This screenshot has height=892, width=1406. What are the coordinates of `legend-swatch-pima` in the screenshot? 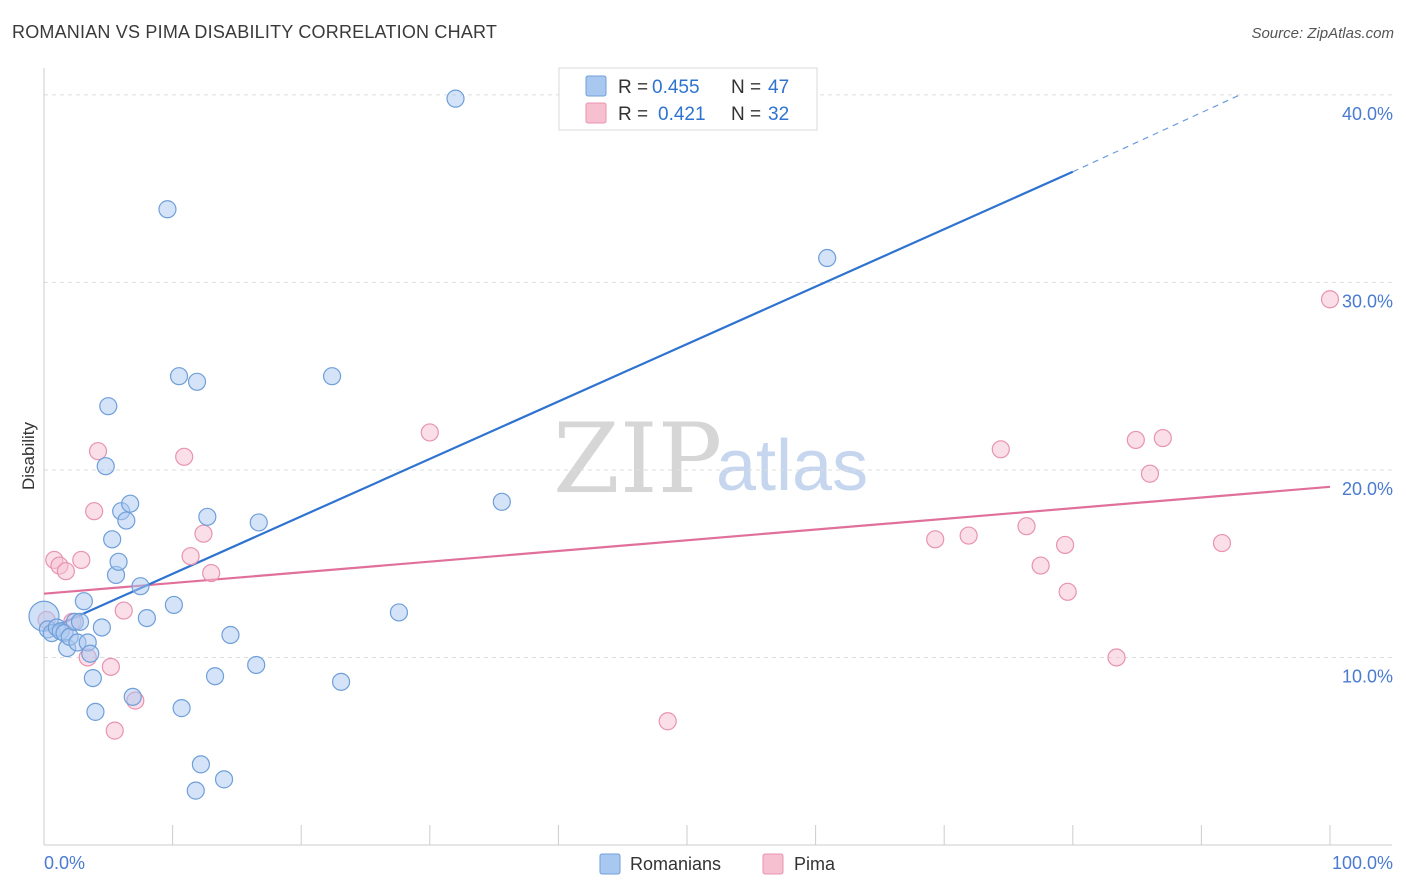 It's located at (596, 113).